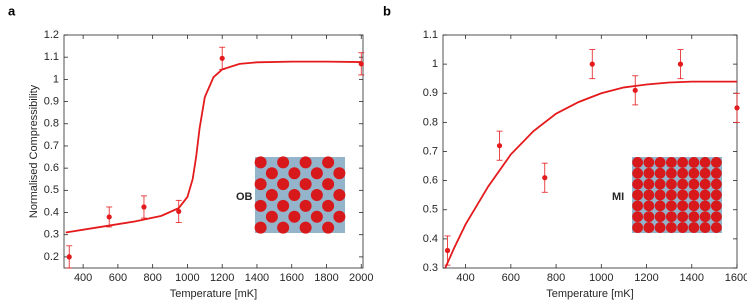  What do you see at coordinates (34, 151) in the screenshot?
I see `y-axis-label: Normalised Compressibility` at bounding box center [34, 151].